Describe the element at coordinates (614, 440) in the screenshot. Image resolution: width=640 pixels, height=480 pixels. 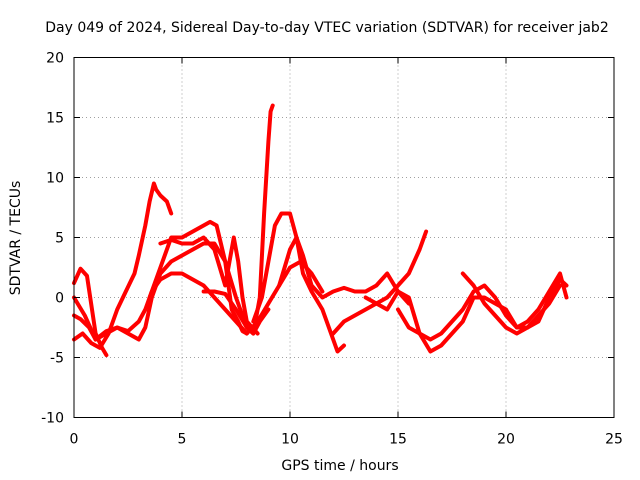
I see `x-tick-label: 25` at that location.